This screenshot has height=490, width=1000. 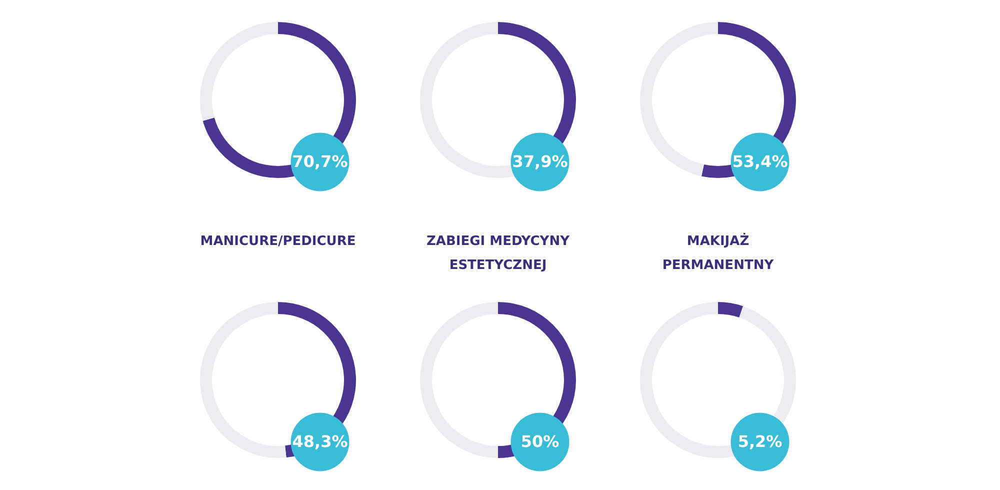 I want to click on text: ZABIEGI MEDYCYNY ESTETYCZNEJ, so click(x=498, y=253).